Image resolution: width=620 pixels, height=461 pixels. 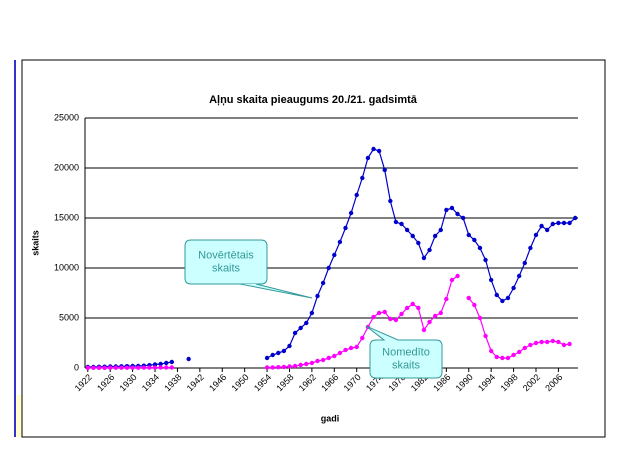 I want to click on chart-title: Aļņu skaita pieaugums 20./21. gadsimtā, so click(x=313, y=100).